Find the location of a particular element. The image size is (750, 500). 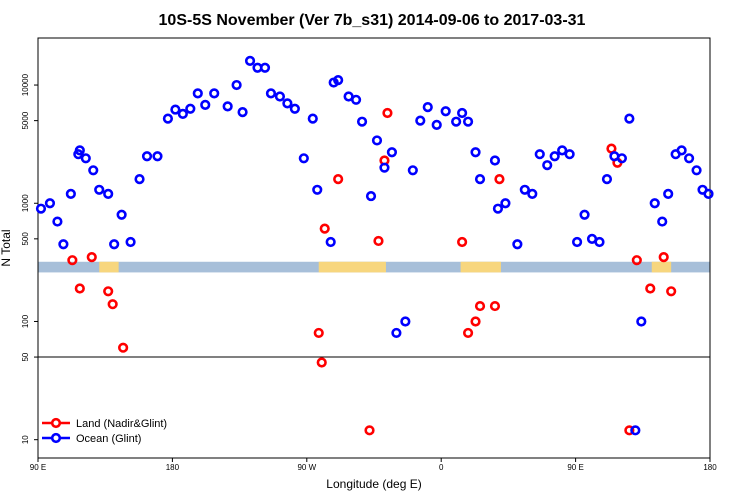

y-tick-label: 500 is located at coordinates (25, 239).